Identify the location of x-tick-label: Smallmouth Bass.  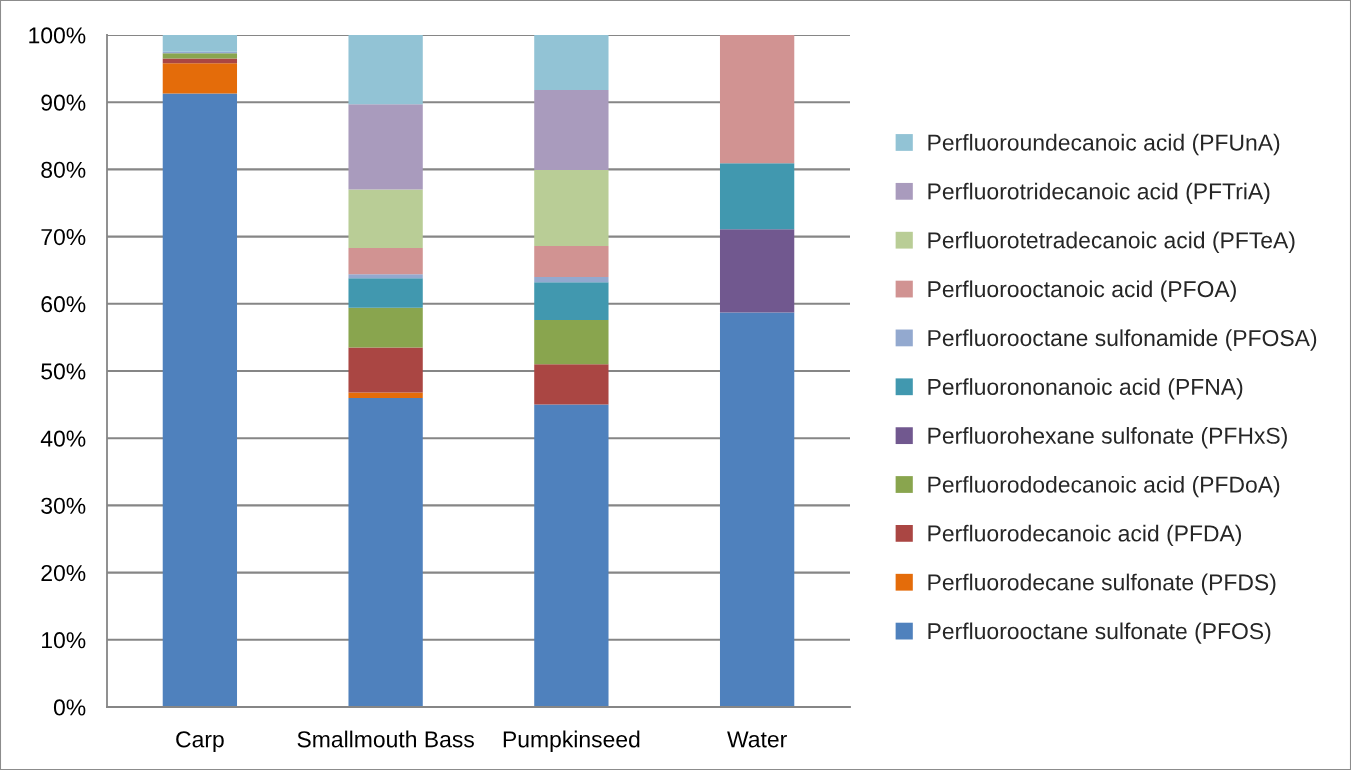
(385, 739).